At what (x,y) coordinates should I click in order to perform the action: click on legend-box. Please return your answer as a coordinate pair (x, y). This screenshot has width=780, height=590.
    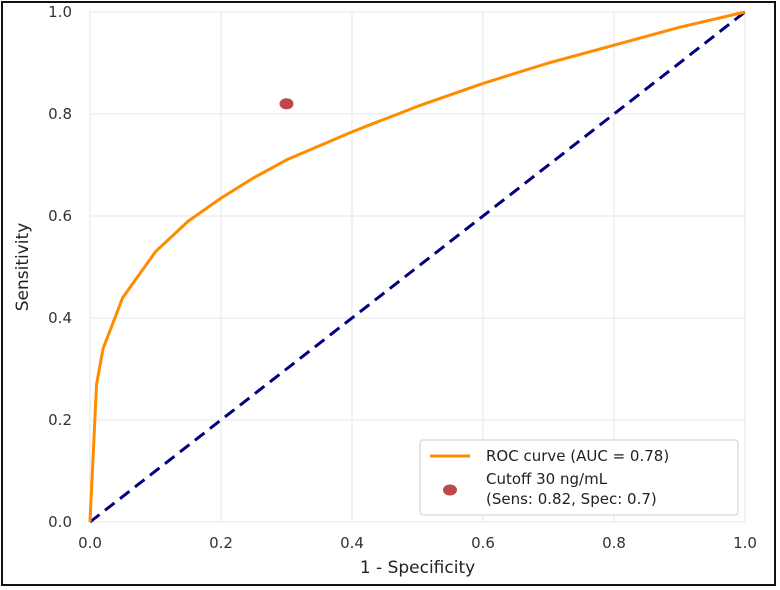
    Looking at the image, I should click on (579, 477).